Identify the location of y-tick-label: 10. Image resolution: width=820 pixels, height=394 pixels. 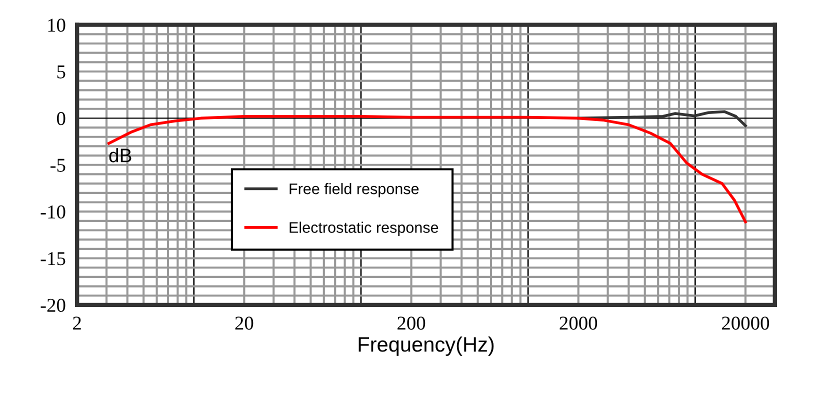
(57, 25).